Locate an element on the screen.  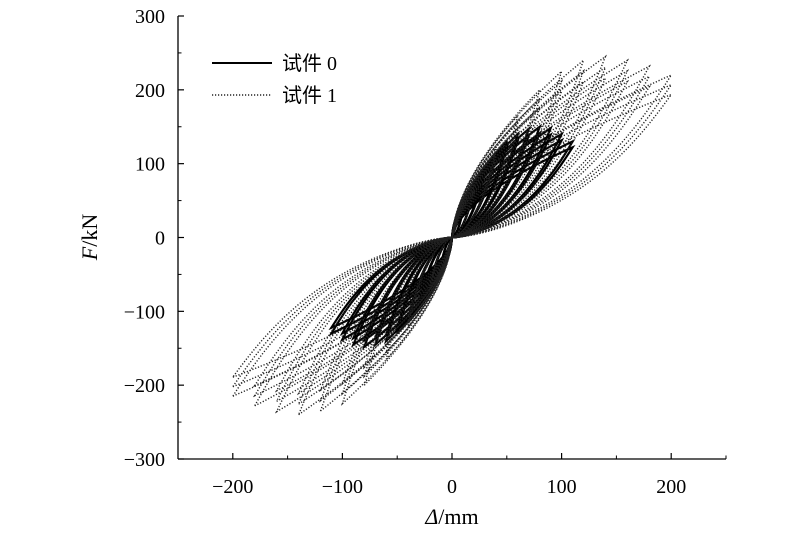
x-tick-label: 200 is located at coordinates (671, 487).